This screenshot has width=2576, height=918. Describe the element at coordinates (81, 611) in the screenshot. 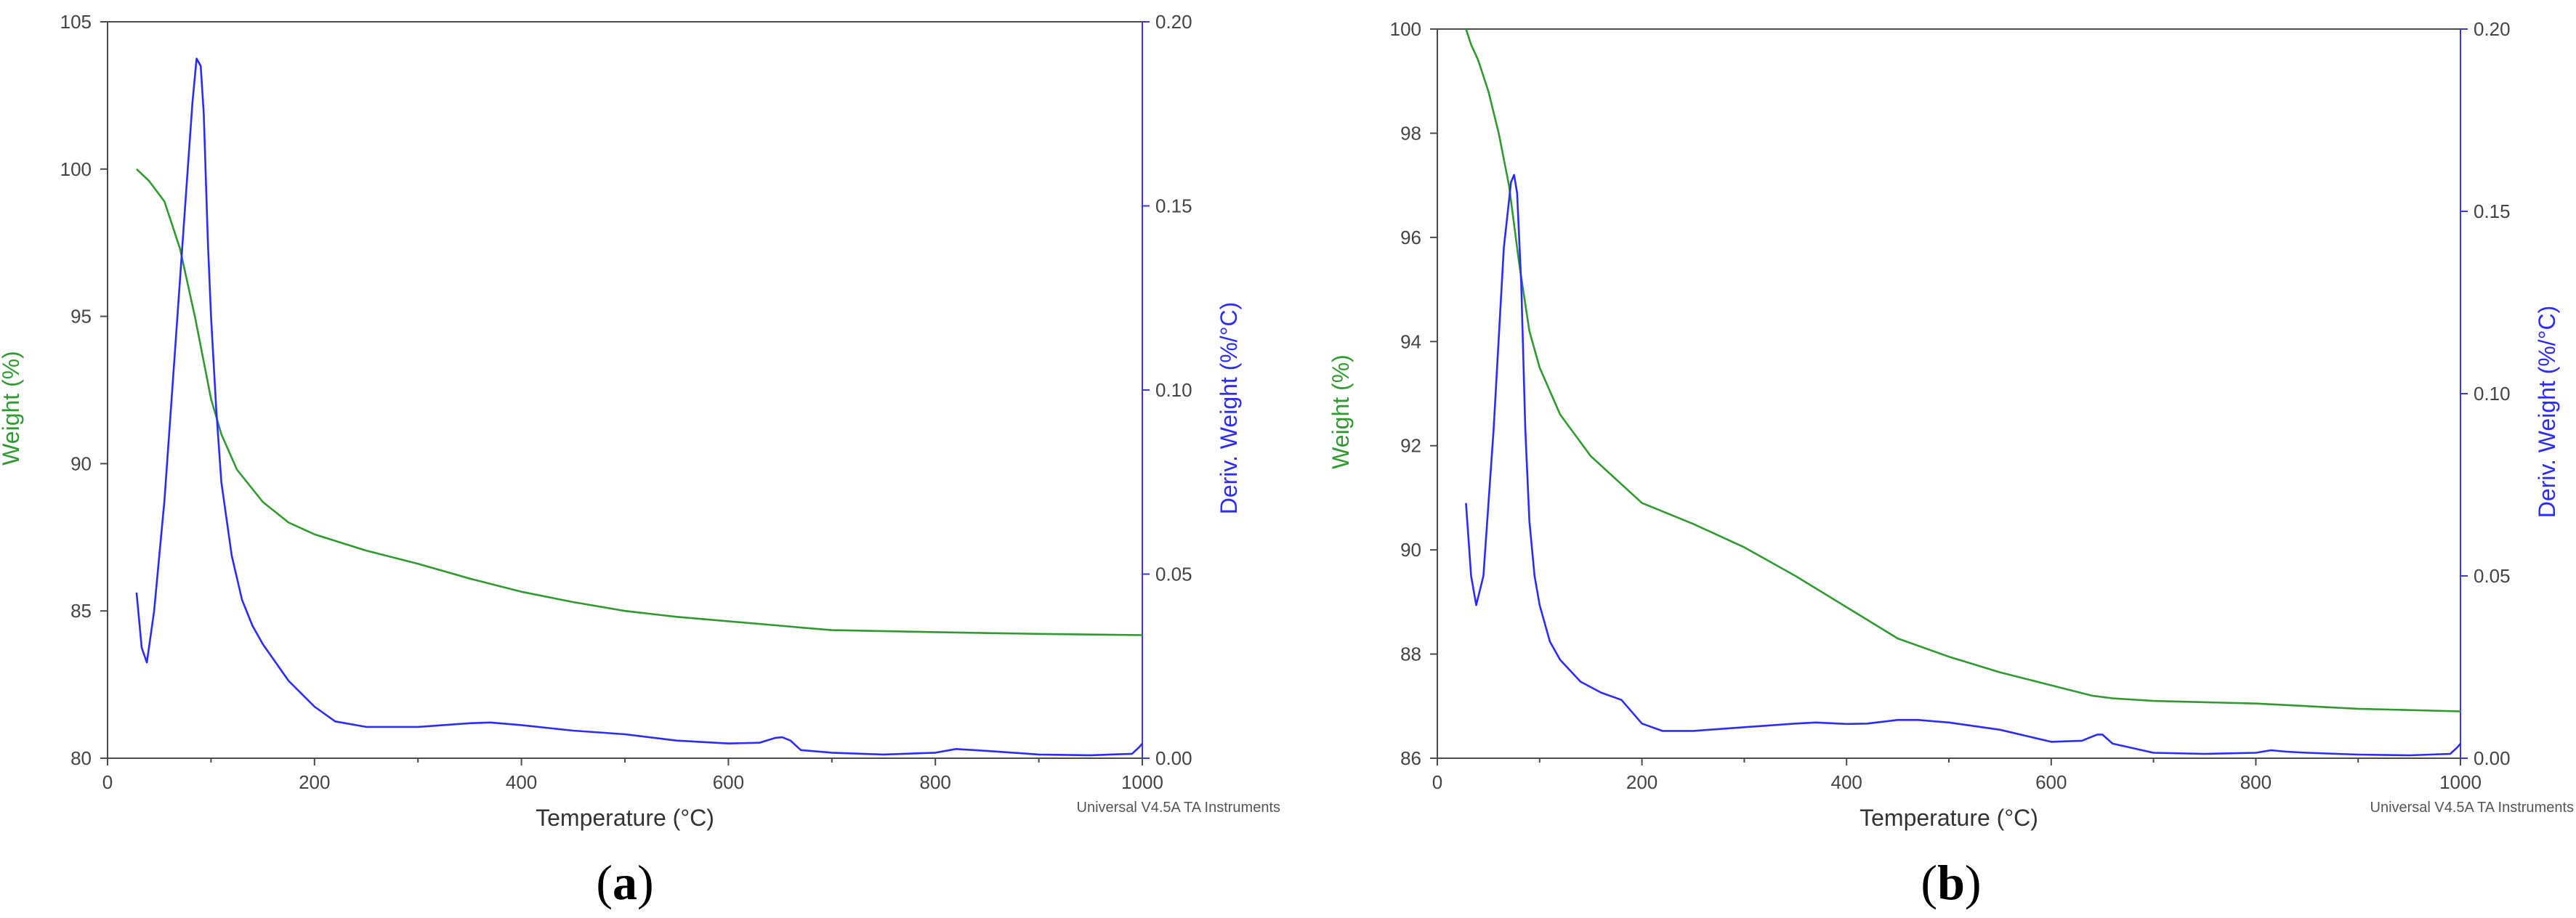

I see `left-y-tick-label: 85` at that location.